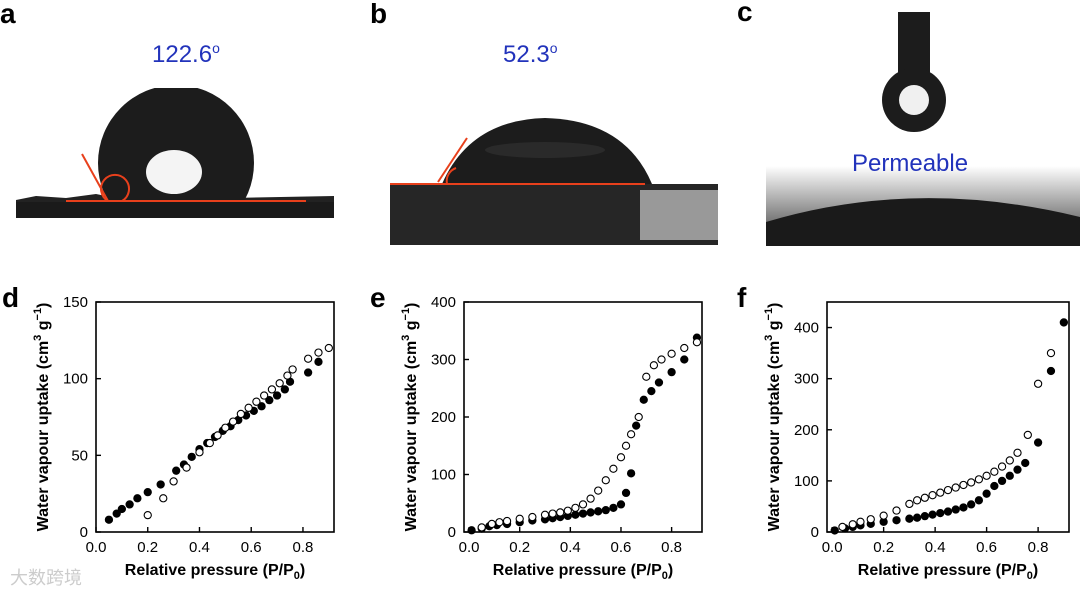  Describe the element at coordinates (46, 578) in the screenshot. I see `watermark: 大数跨境` at that location.